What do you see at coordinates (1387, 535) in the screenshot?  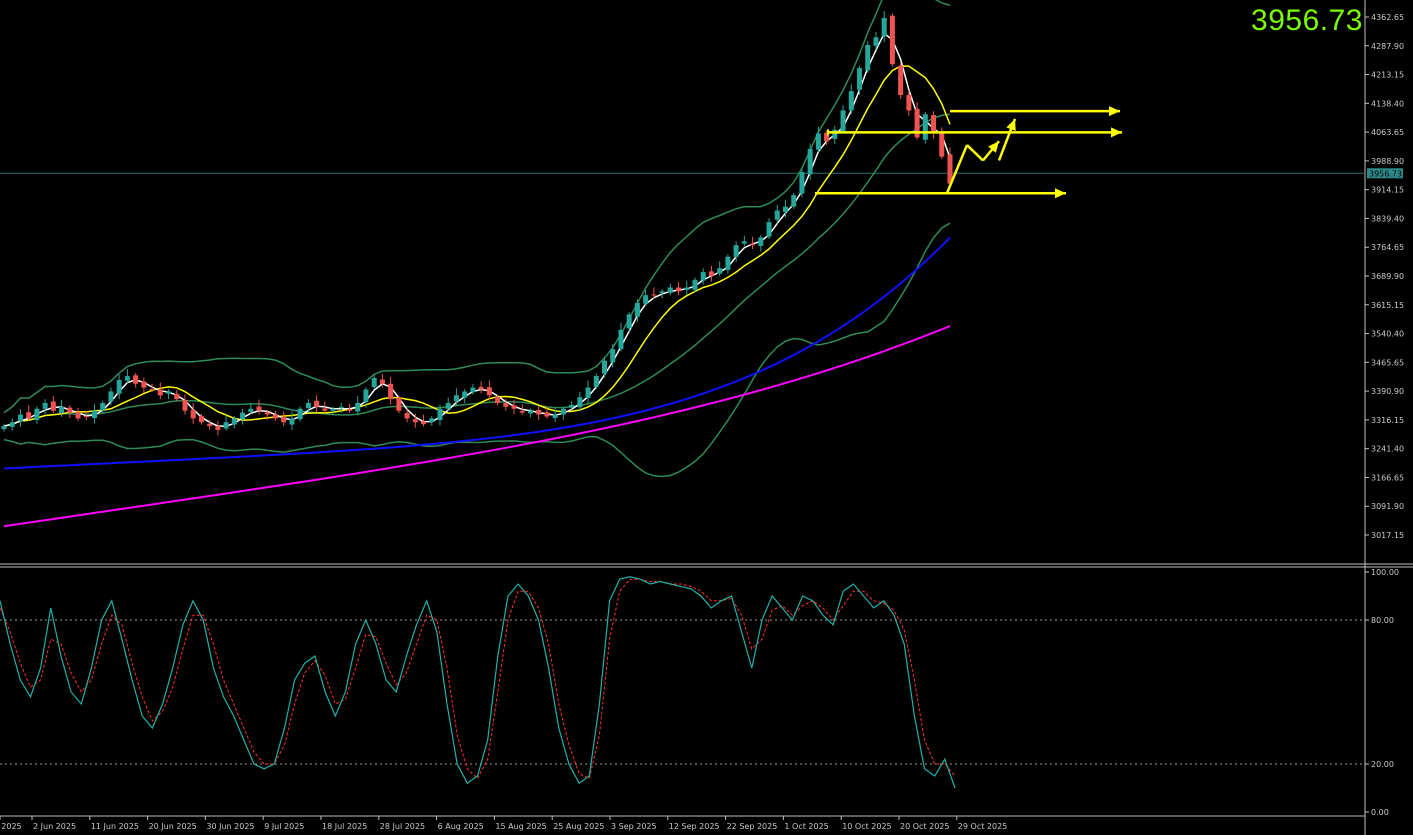 I see `price-tick-label: 3017.15` at bounding box center [1387, 535].